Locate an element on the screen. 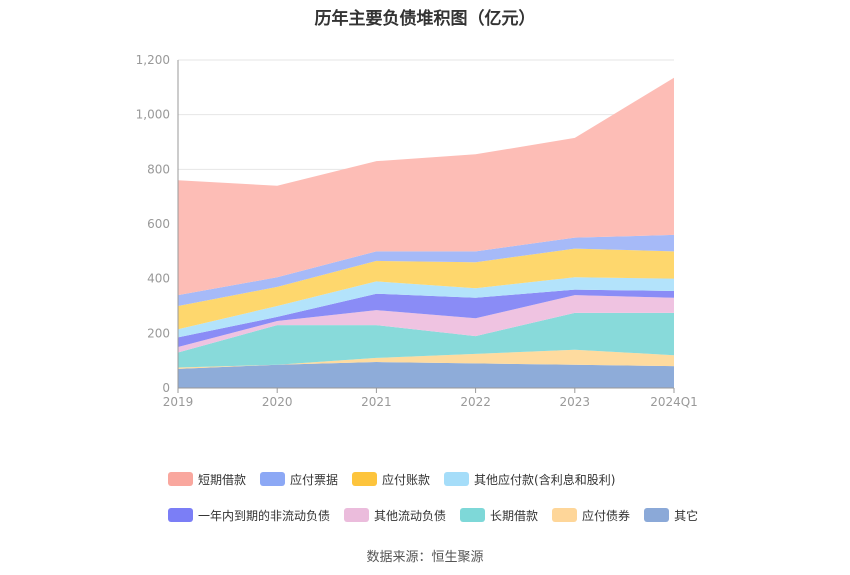  y-tick-label: 800 is located at coordinates (158, 169).